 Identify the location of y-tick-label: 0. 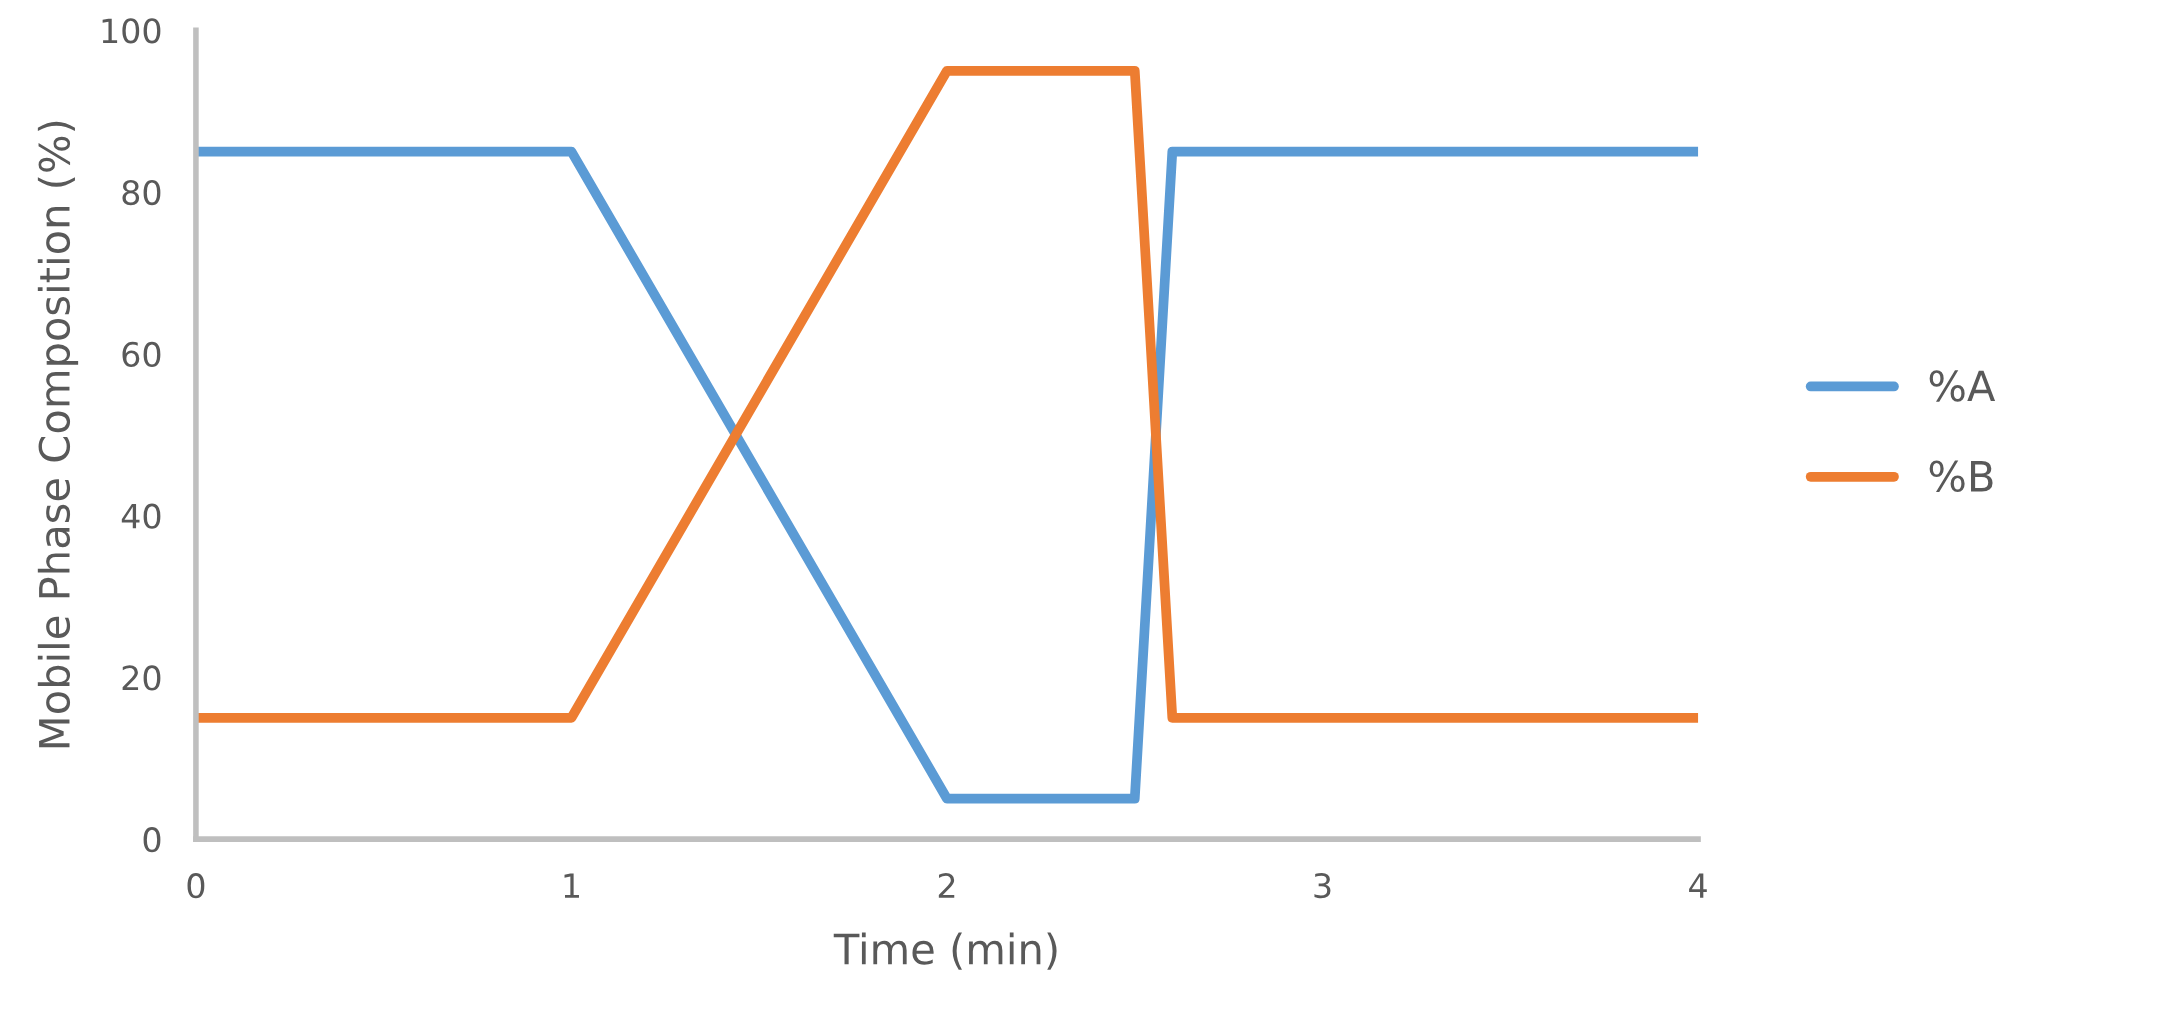
(152, 840).